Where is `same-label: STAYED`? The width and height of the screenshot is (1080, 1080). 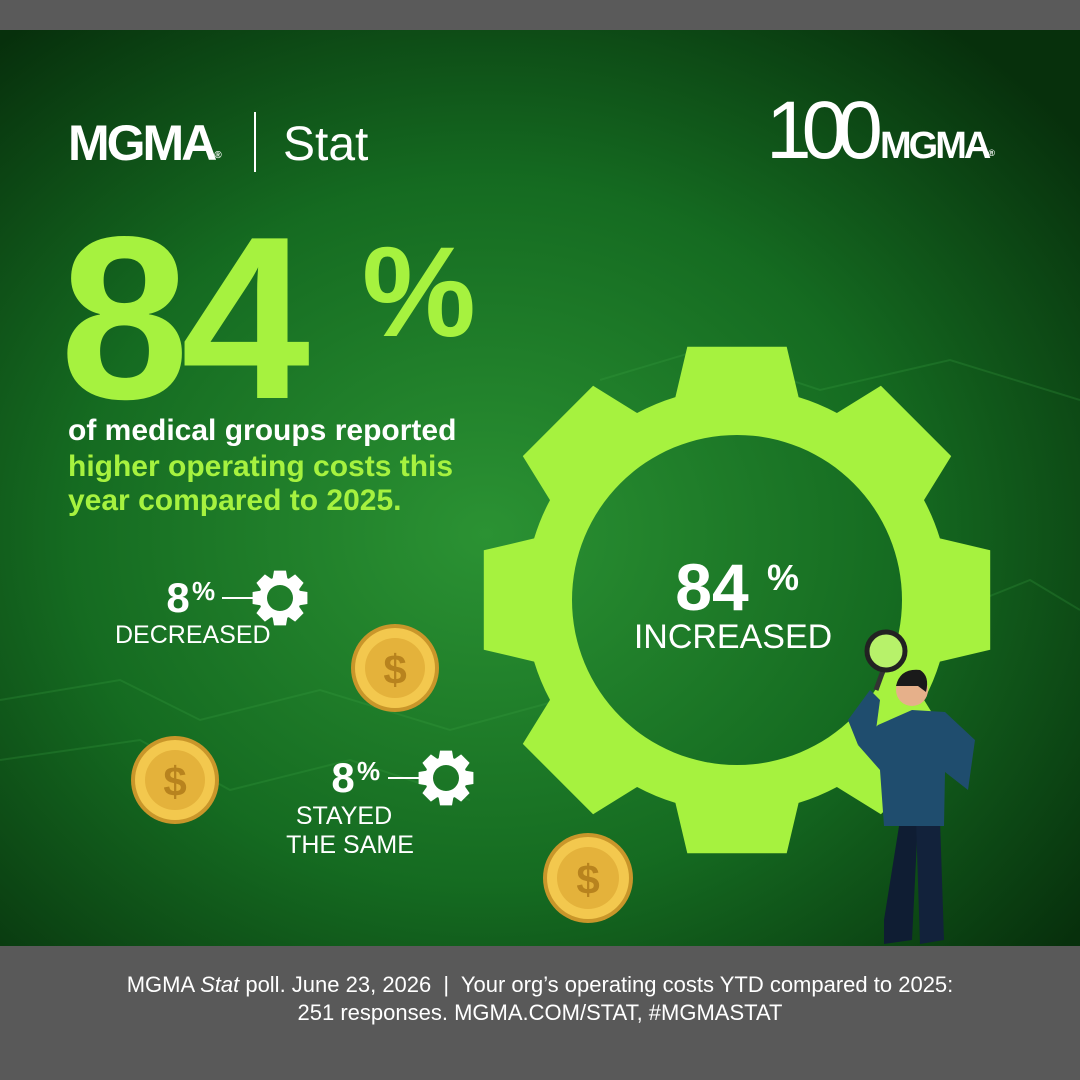 same-label: STAYED is located at coordinates (344, 816).